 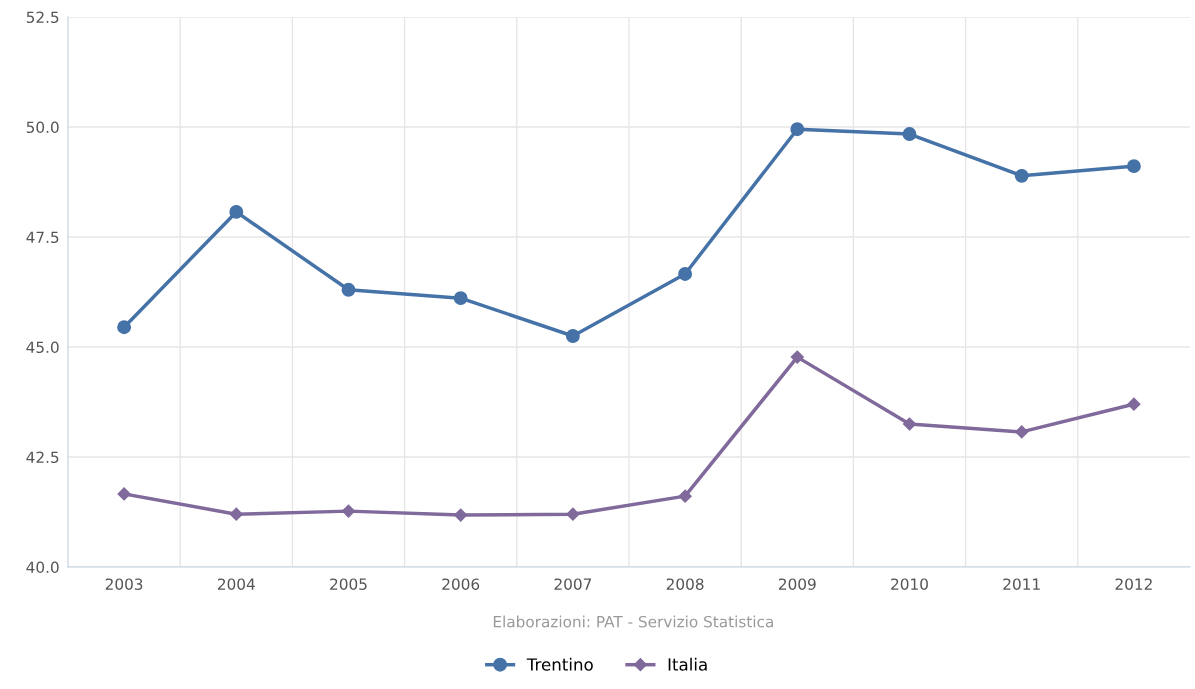 I want to click on x-tick-label: 2008, so click(x=685, y=584).